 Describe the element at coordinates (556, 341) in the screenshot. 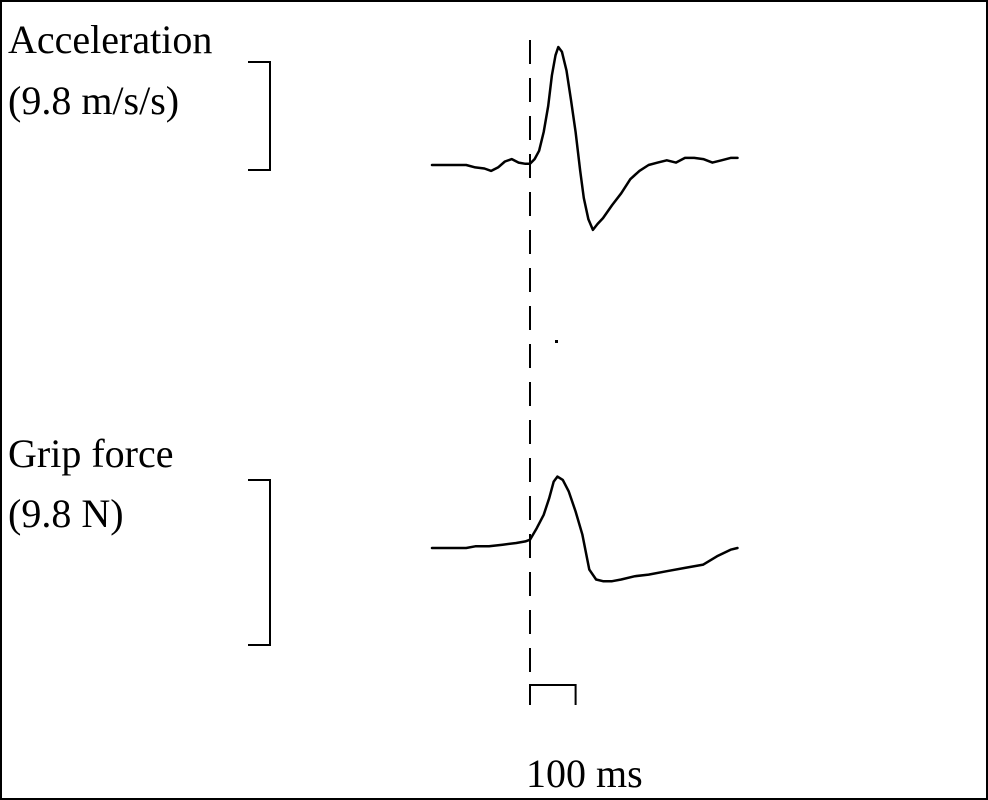

I see `stray-dot` at that location.